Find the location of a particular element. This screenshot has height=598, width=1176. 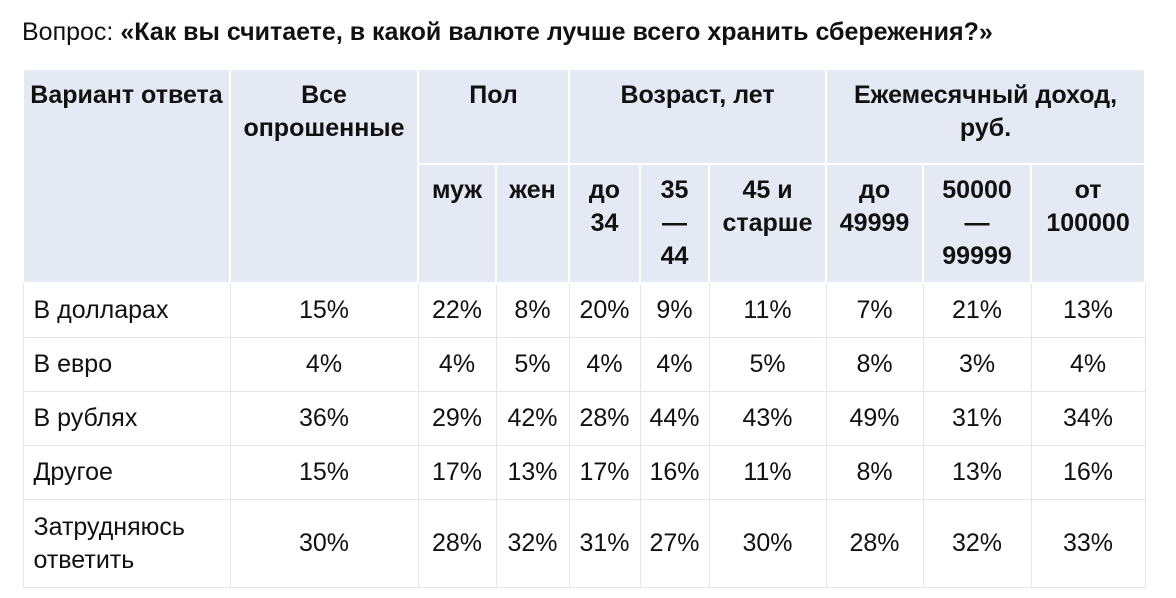

table-cell: 27% is located at coordinates (674, 543).